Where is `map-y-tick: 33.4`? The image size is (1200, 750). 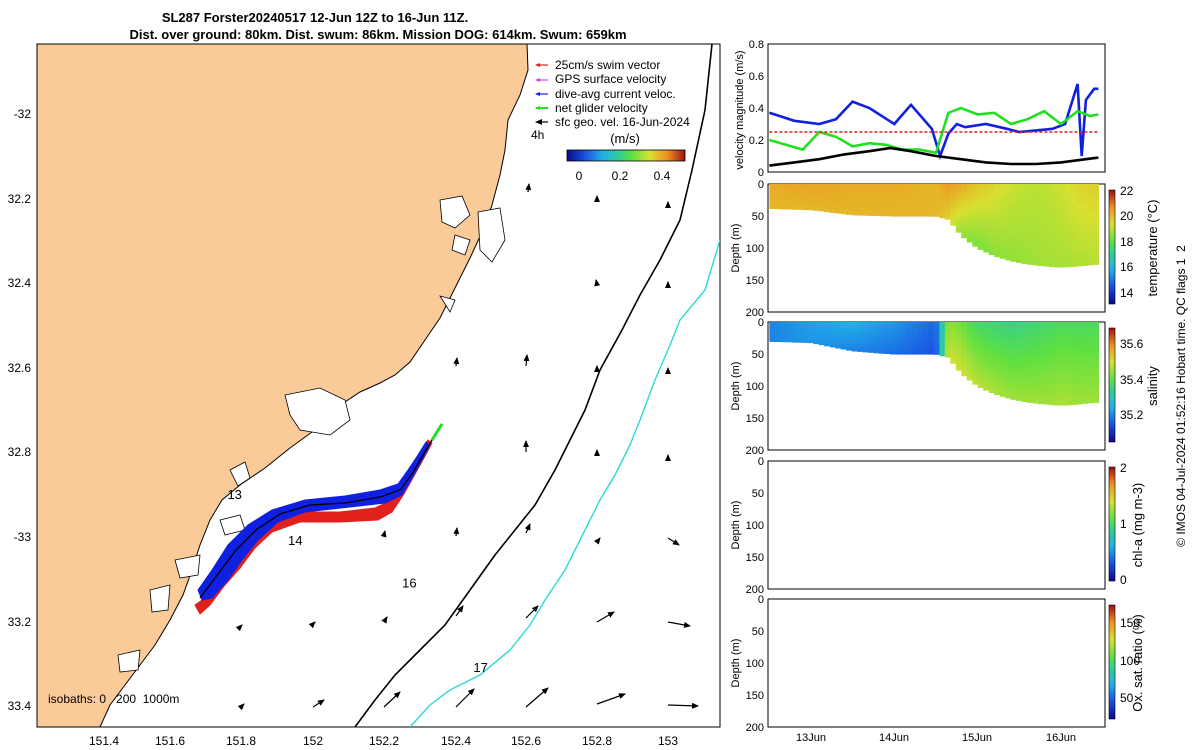 map-y-tick: 33.4 is located at coordinates (20, 706).